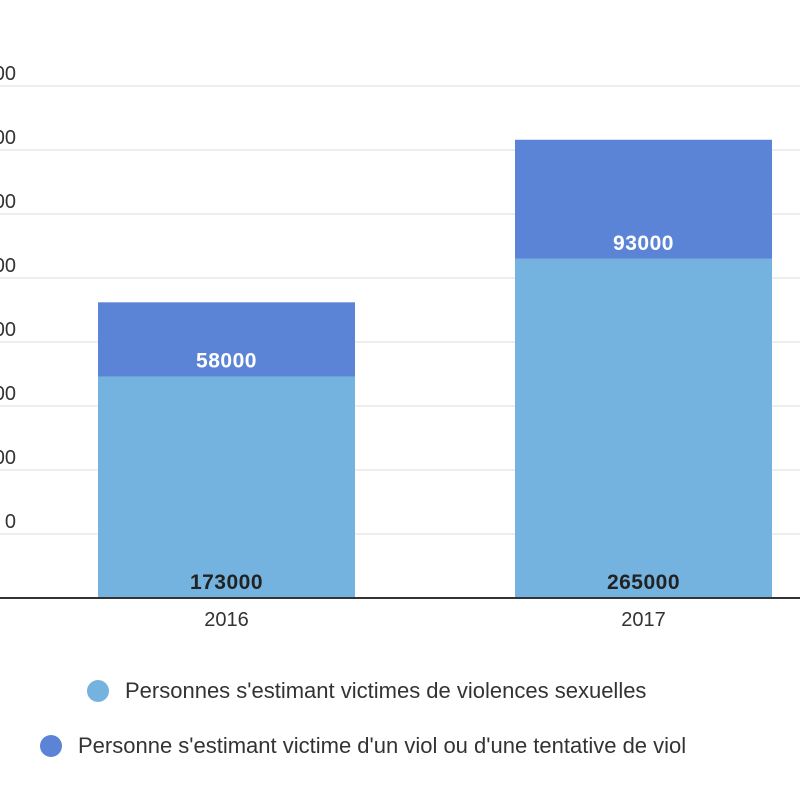 The width and height of the screenshot is (800, 800). Describe the element at coordinates (226, 620) in the screenshot. I see `x-tick-label: 2016` at that location.